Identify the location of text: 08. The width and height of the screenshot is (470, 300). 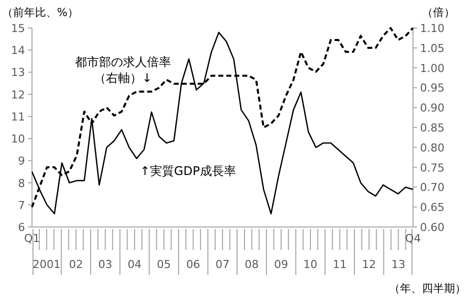
(251, 264).